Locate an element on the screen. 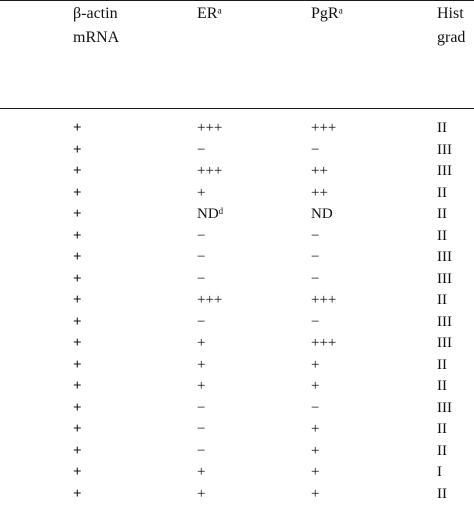 The height and width of the screenshot is (505, 474). table-row: ++++II is located at coordinates (237, 194).